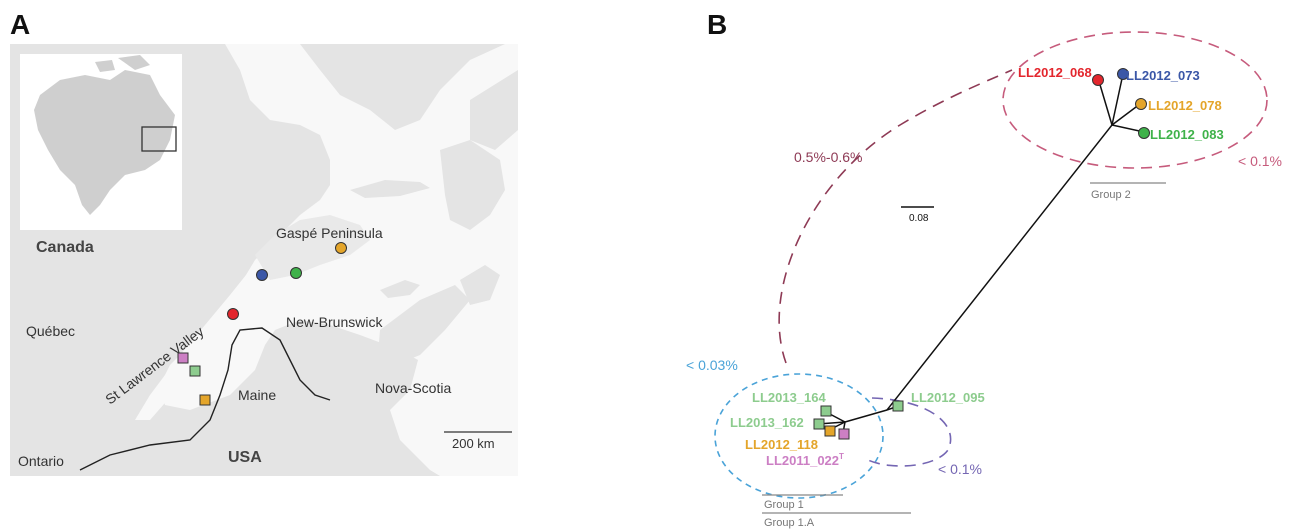 The image size is (1298, 531). I want to click on annot-group2-within: < 0.1%, so click(1260, 161).